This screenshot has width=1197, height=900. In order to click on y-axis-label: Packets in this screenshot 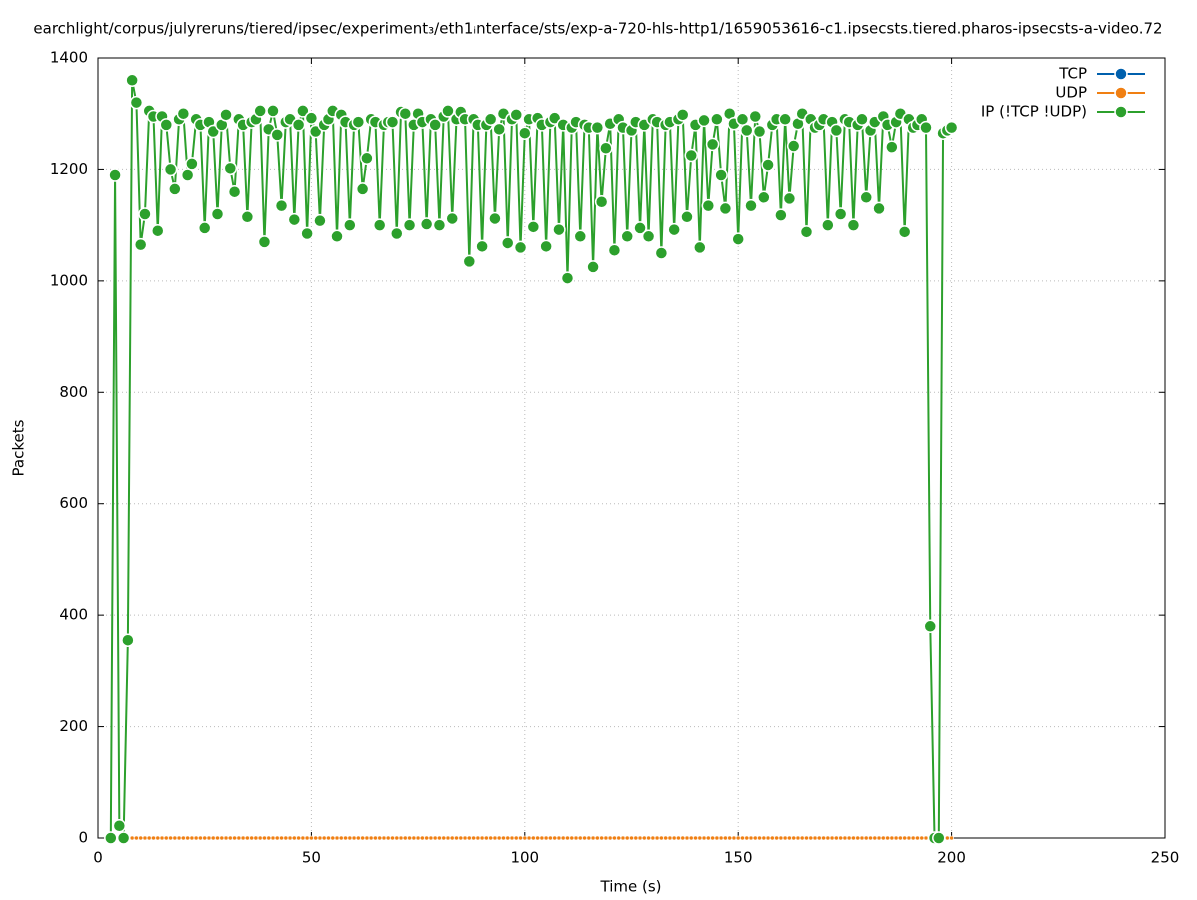, I will do `click(19, 447)`.